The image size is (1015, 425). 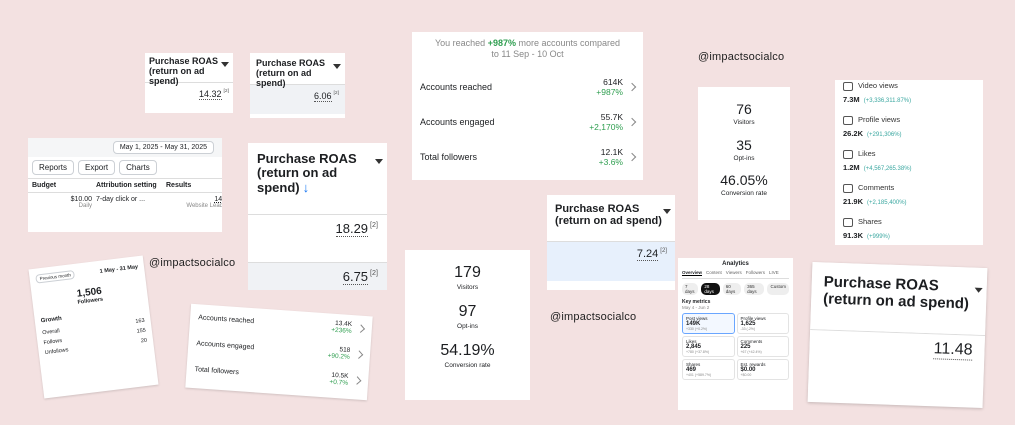 I want to click on section-title: Key metrics, so click(x=696, y=302).